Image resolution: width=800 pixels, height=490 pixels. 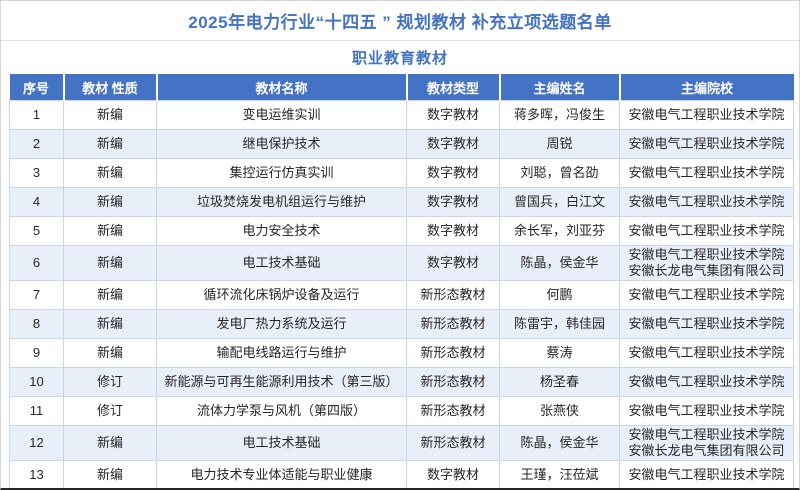 What do you see at coordinates (281, 474) in the screenshot?
I see `textbook-name-cell: 电力技术专业体适能与职业健康` at bounding box center [281, 474].